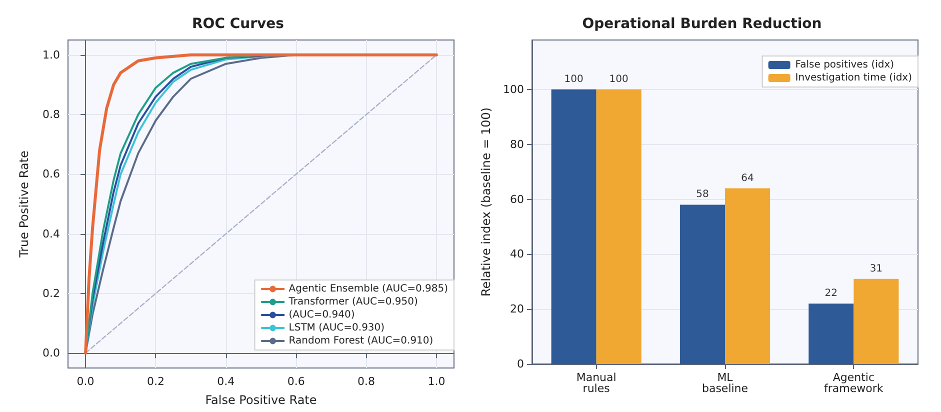 Image resolution: width=941 pixels, height=412 pixels. Describe the element at coordinates (296, 381) in the screenshot. I see `x-tick-label: 0.6` at that location.